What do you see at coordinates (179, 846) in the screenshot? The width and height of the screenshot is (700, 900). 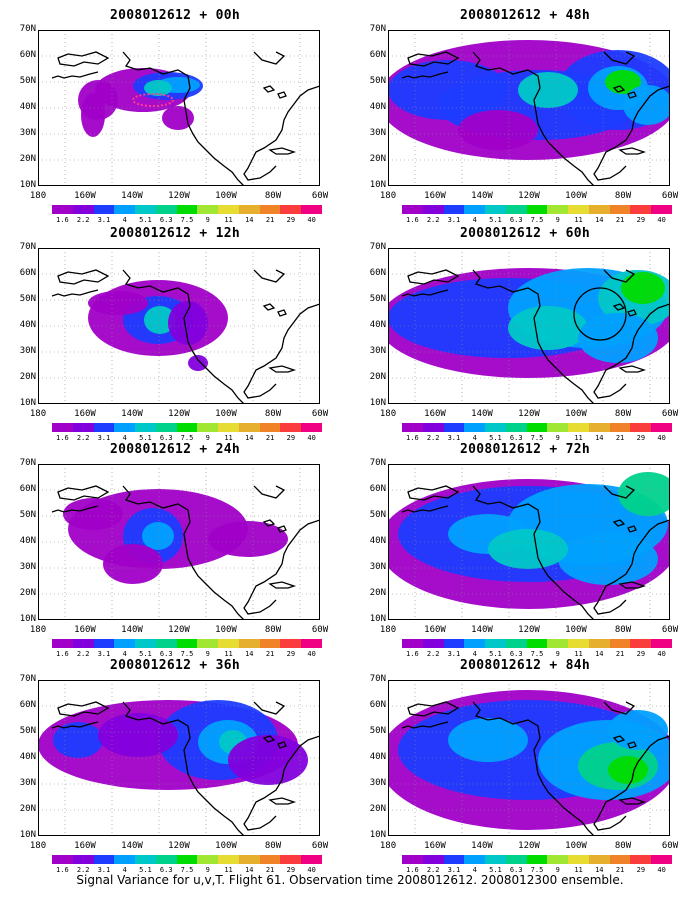 I see `lon-tick-label: 120W` at bounding box center [179, 846].